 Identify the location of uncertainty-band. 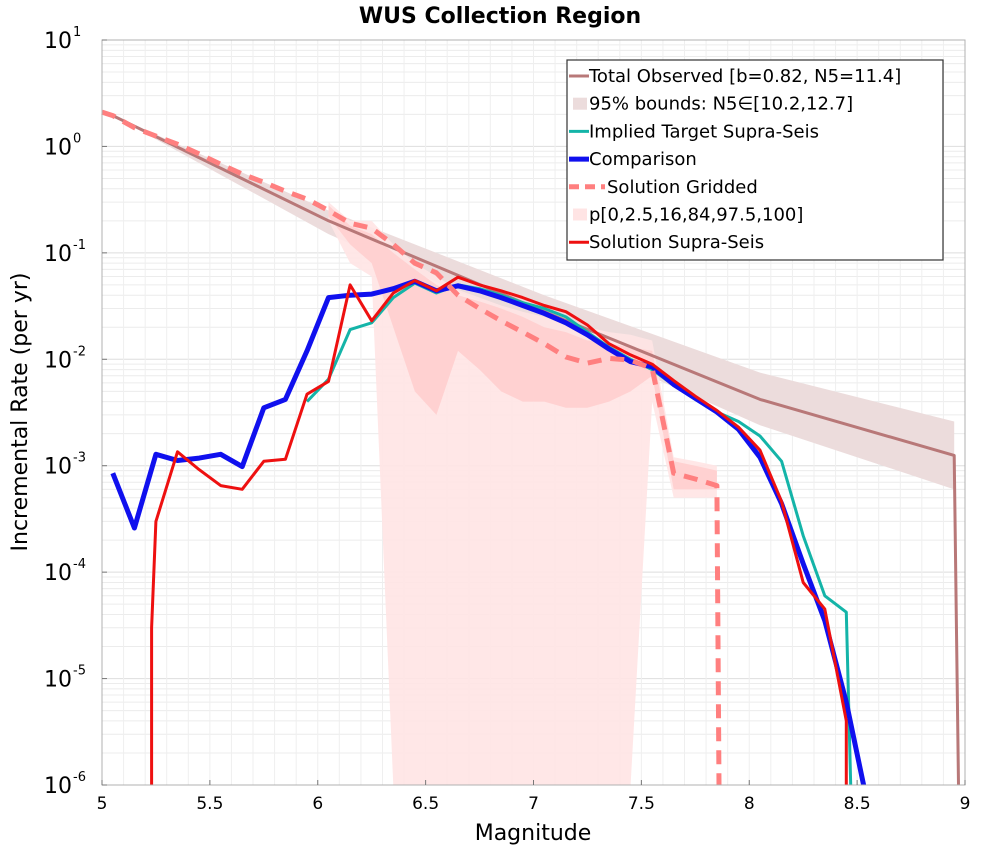
(522, 347).